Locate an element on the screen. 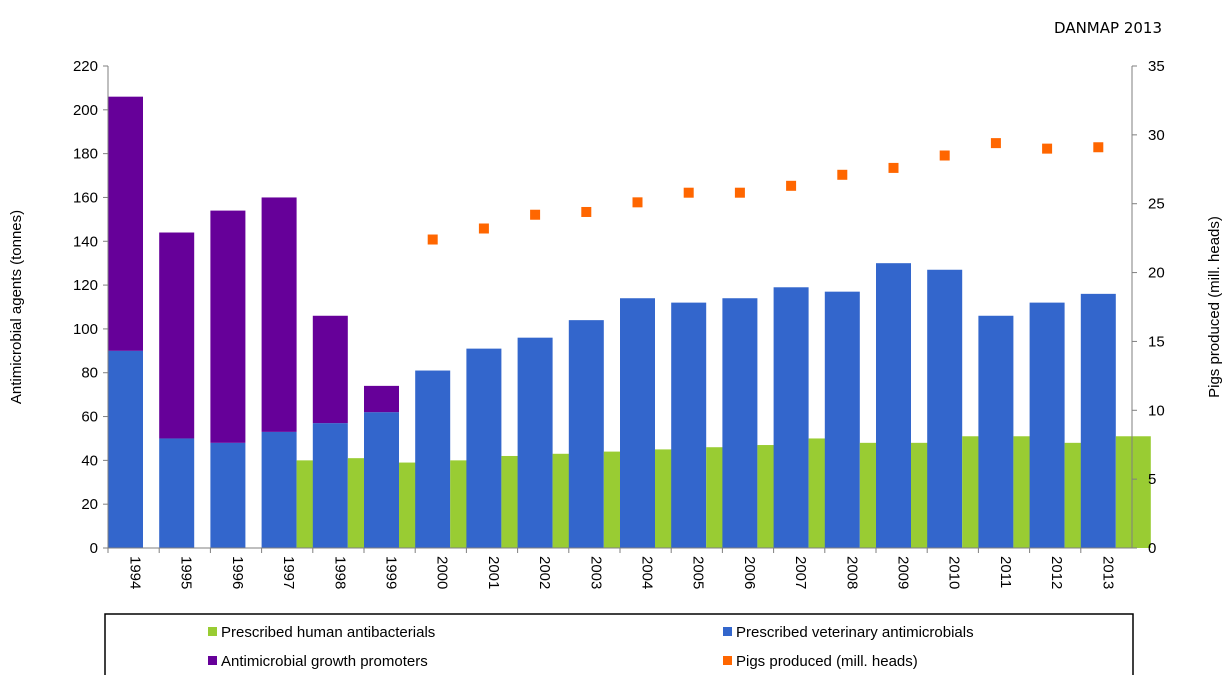  y-tick-label-160: 160 is located at coordinates (85, 197).